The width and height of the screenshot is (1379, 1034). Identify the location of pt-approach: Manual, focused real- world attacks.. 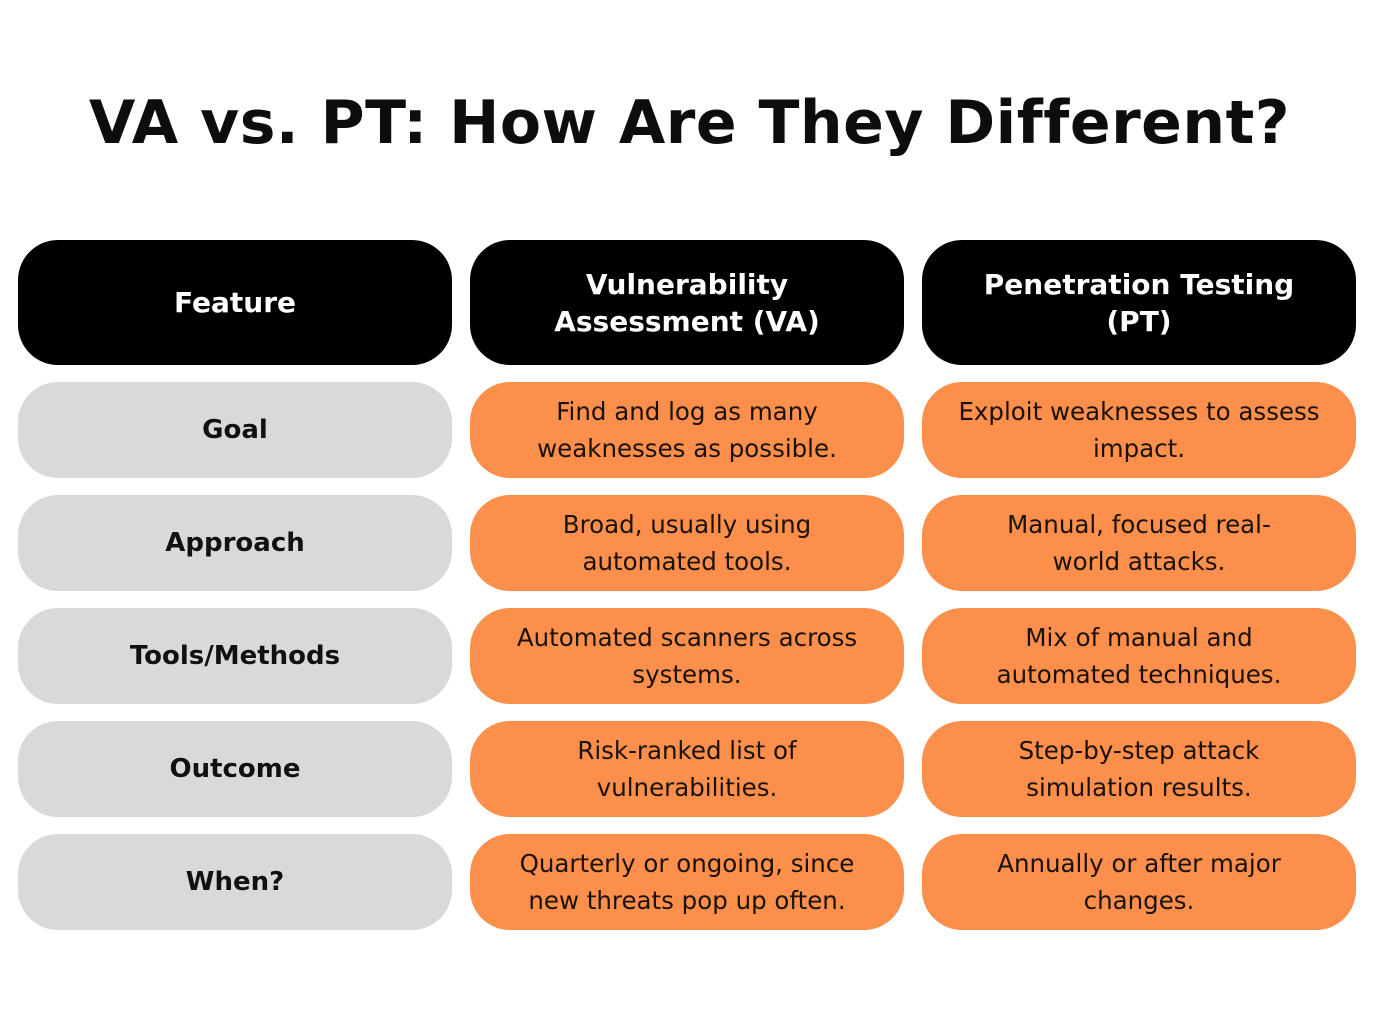
(1139, 543).